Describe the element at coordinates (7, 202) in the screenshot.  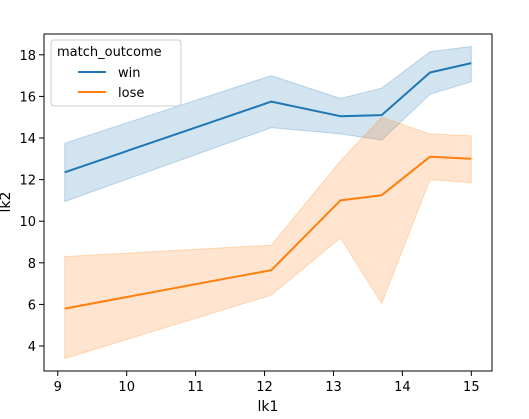
I see `y-axis-label: lk2` at that location.